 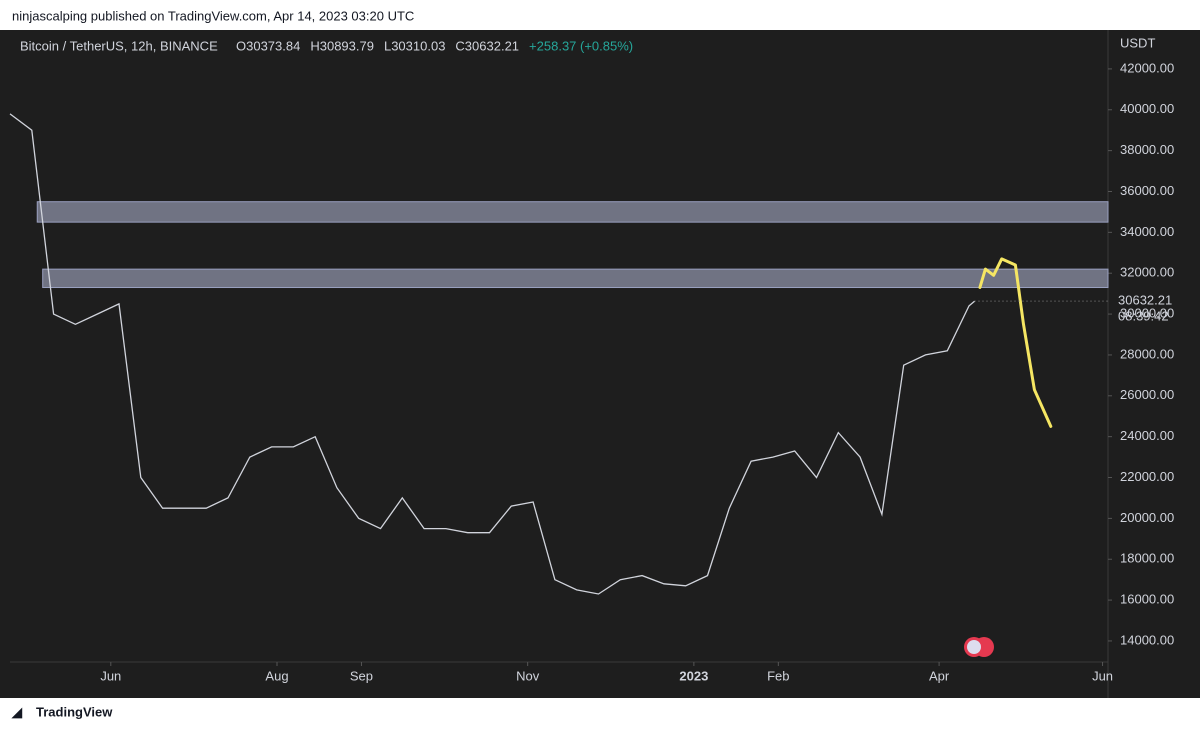 What do you see at coordinates (1147, 149) in the screenshot?
I see `y-tick-label: 38000.00` at bounding box center [1147, 149].